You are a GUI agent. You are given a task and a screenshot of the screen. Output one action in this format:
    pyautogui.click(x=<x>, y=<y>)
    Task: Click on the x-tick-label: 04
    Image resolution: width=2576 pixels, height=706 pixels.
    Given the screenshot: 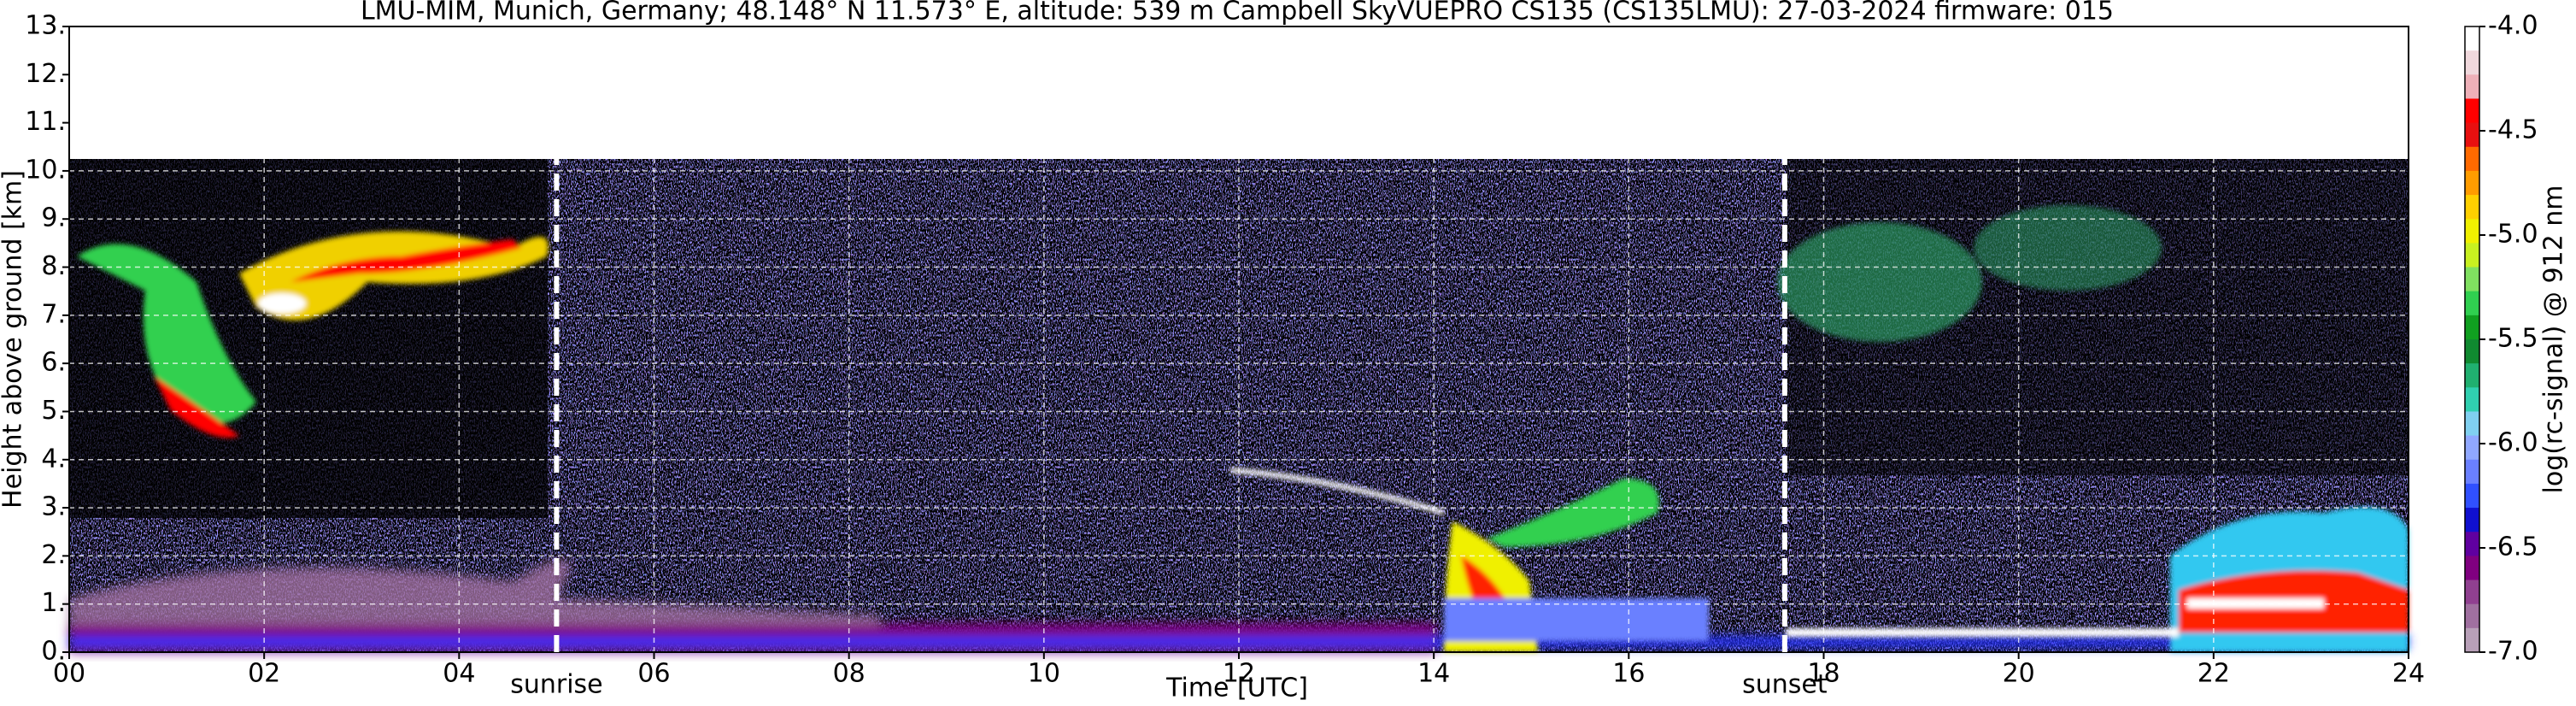 What is the action you would take?
    pyautogui.click(x=459, y=674)
    